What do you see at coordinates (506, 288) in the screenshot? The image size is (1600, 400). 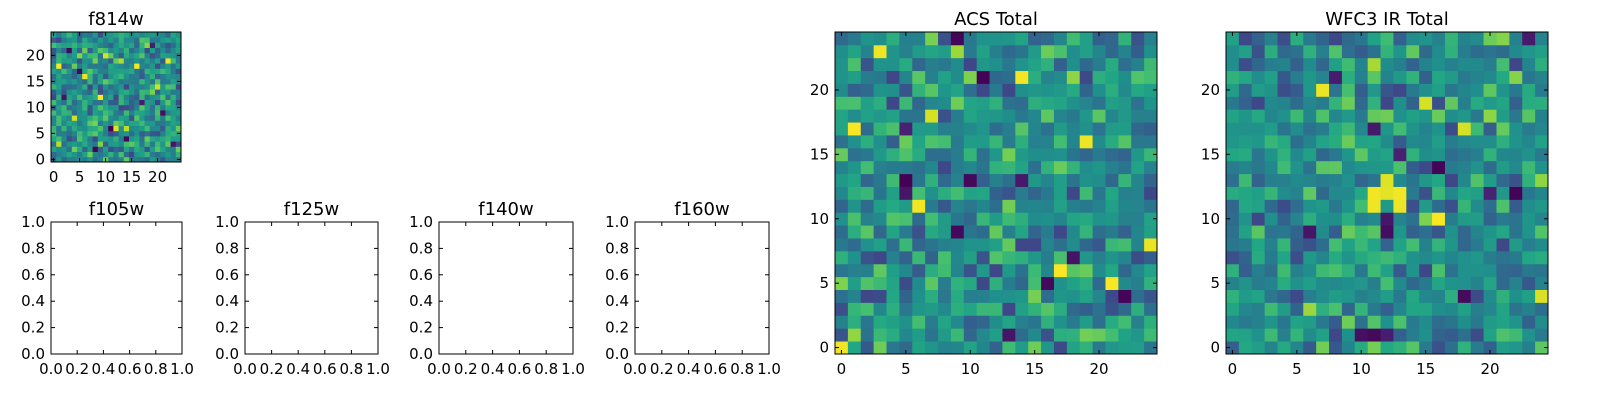 I see `axes-frame` at bounding box center [506, 288].